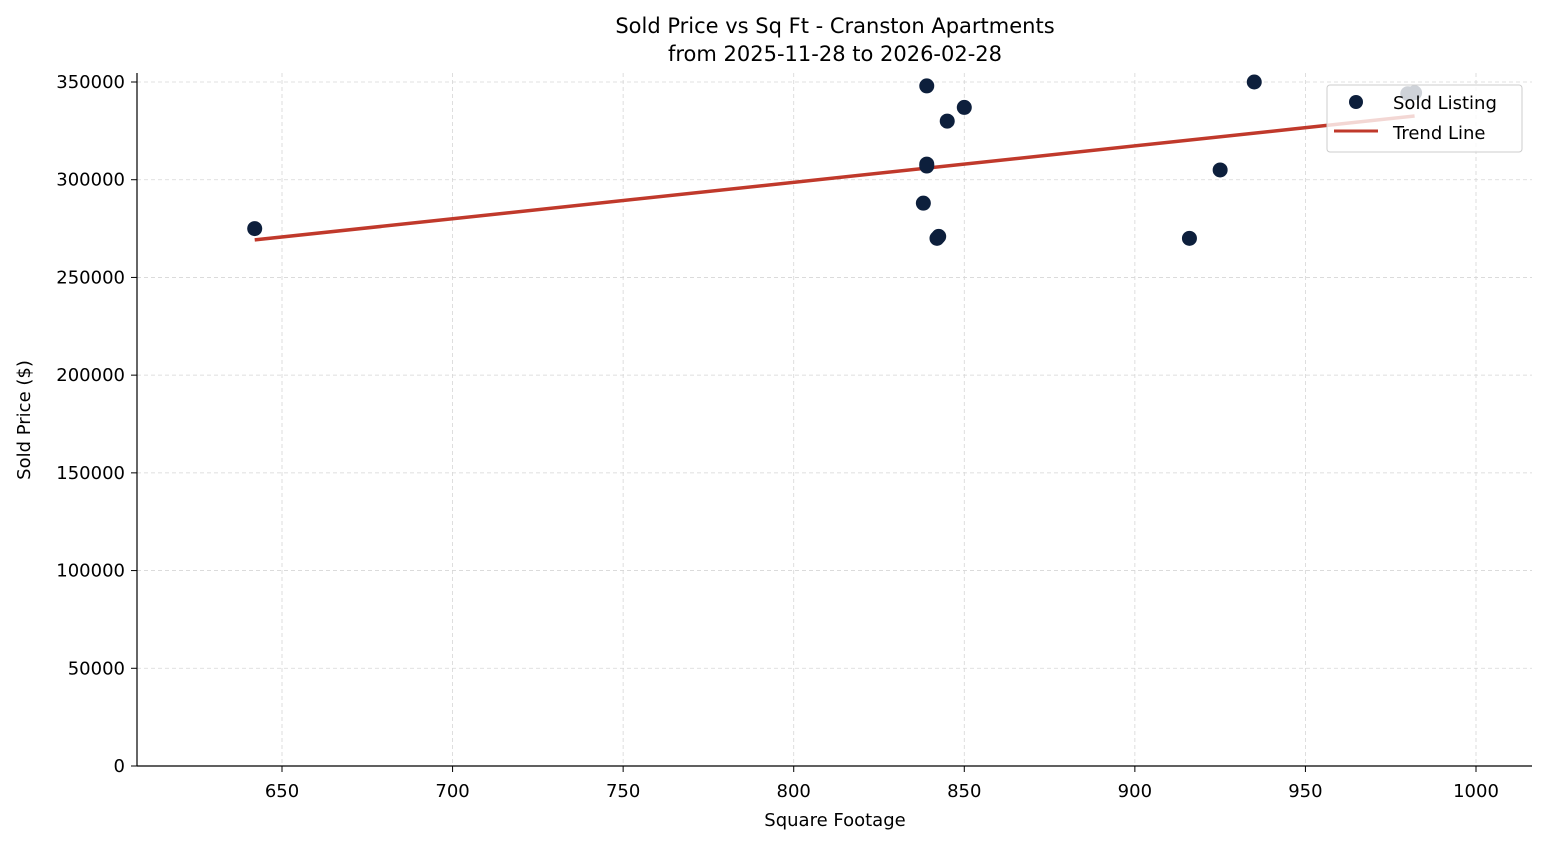  What do you see at coordinates (90, 180) in the screenshot?
I see `y-tick-label: 300000` at bounding box center [90, 180].